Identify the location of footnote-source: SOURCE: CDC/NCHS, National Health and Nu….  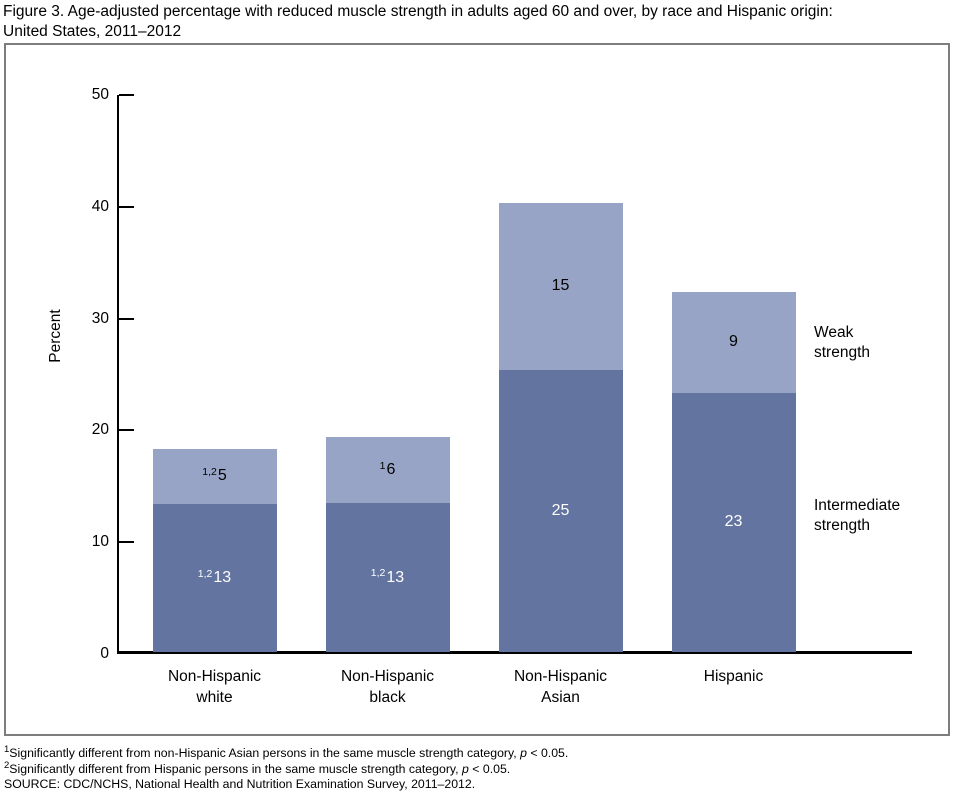
(286, 785).